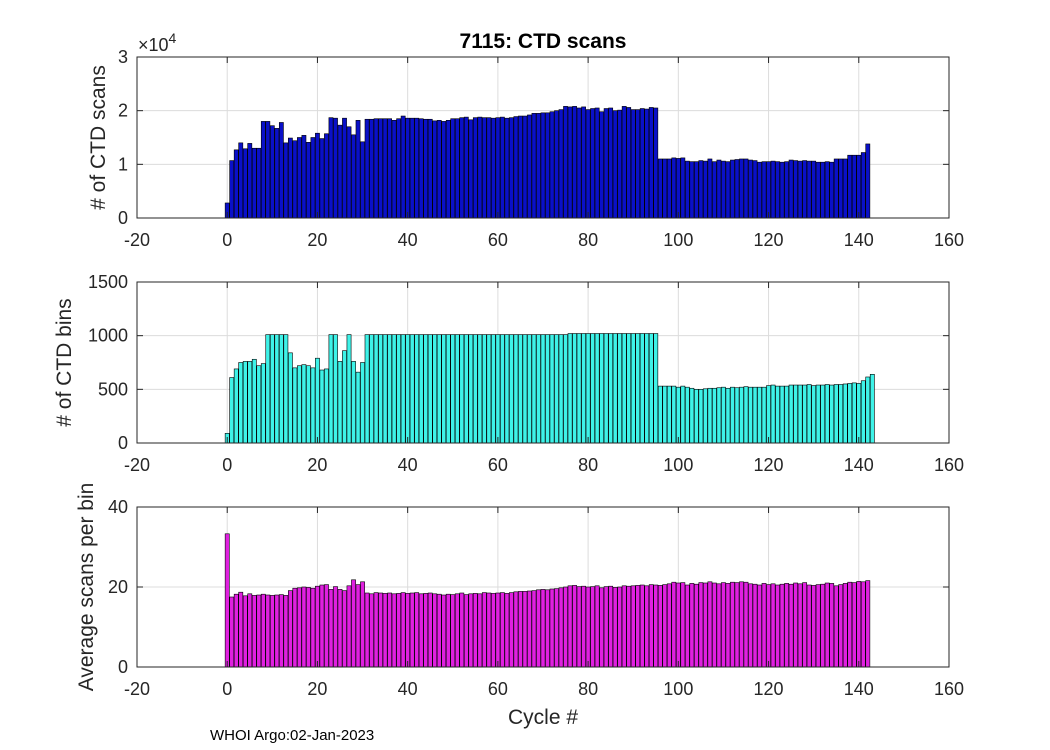  I want to click on x-tick-label: 60, so click(498, 465).